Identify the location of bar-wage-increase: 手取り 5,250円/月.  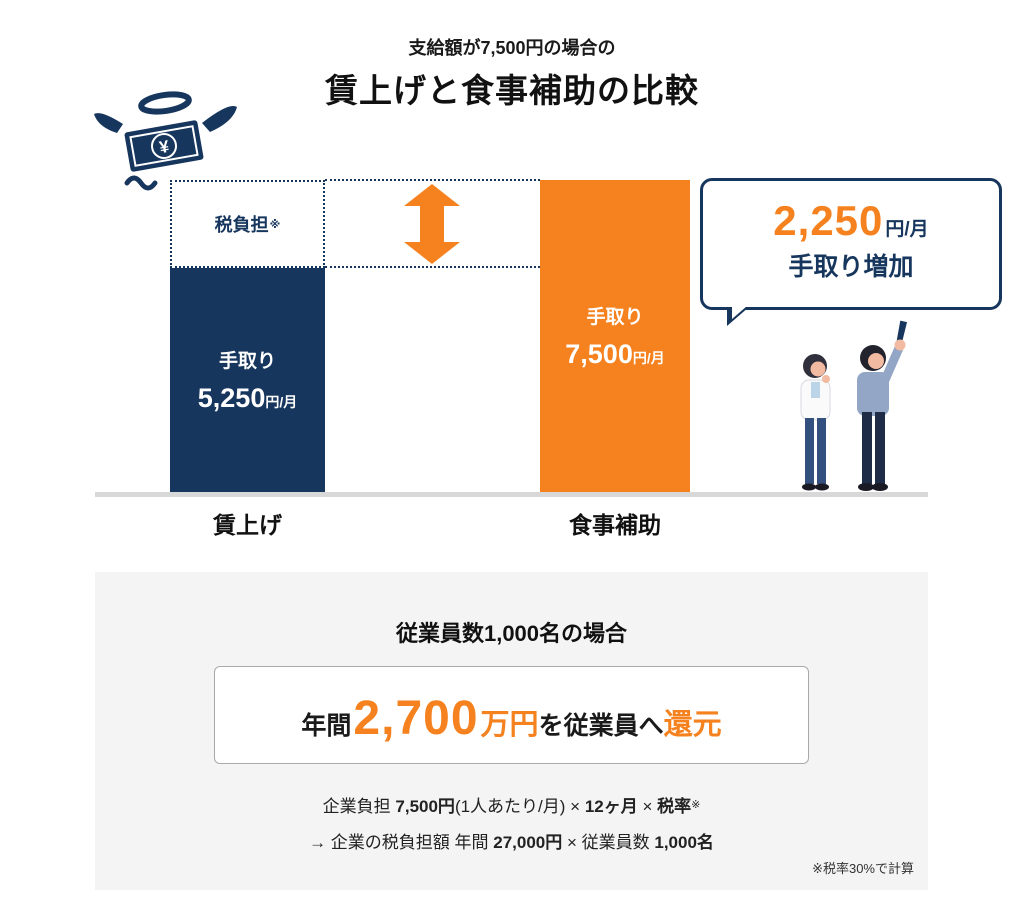
(247, 380).